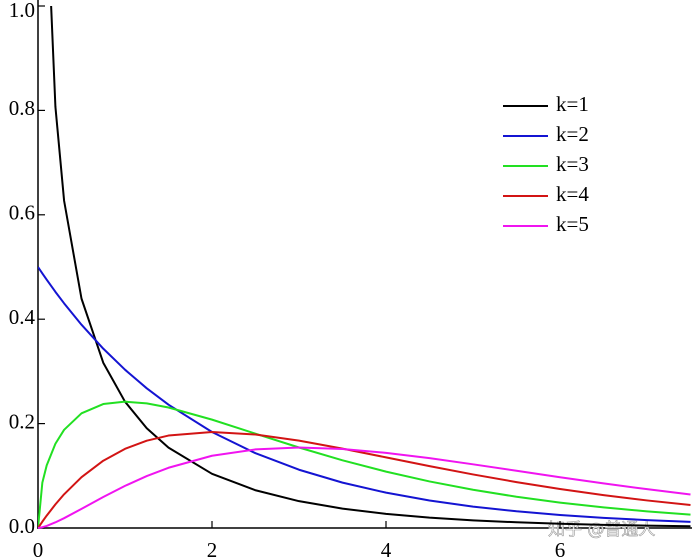 This screenshot has height=558, width=692. Describe the element at coordinates (572, 134) in the screenshot. I see `legend-label: k=2` at that location.